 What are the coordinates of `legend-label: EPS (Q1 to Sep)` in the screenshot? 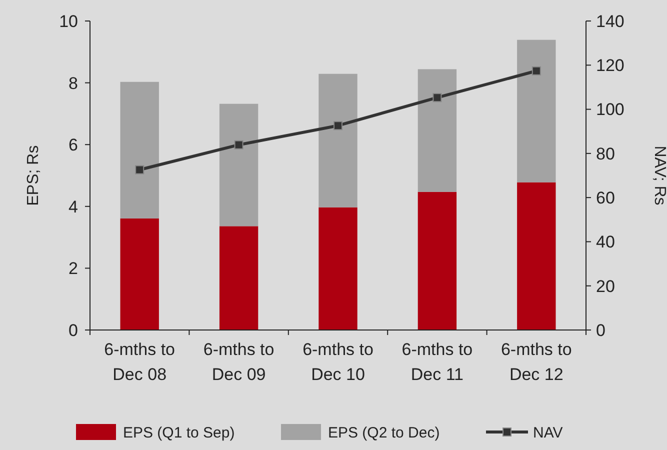 It's located at (179, 433).